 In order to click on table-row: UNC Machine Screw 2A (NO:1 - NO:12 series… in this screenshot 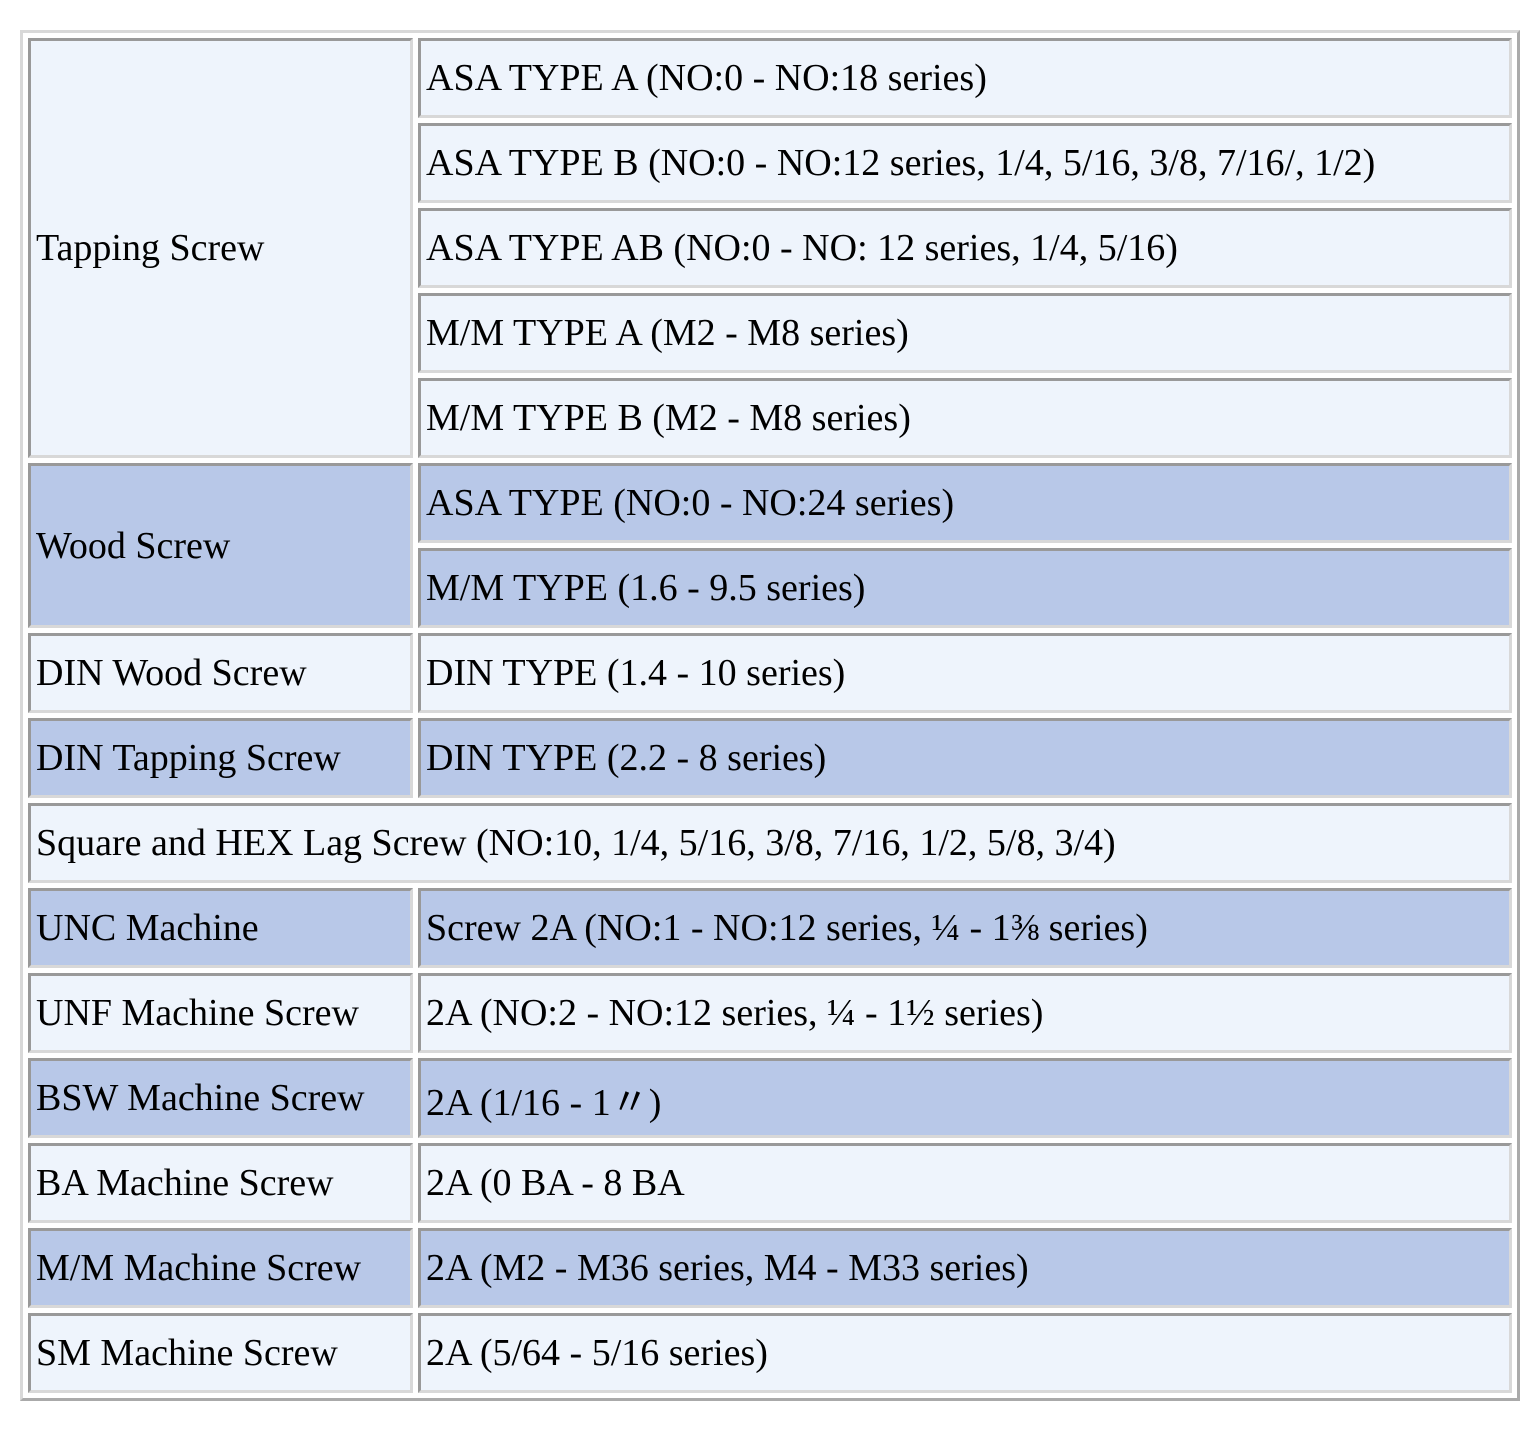, I will do `click(770, 928)`.